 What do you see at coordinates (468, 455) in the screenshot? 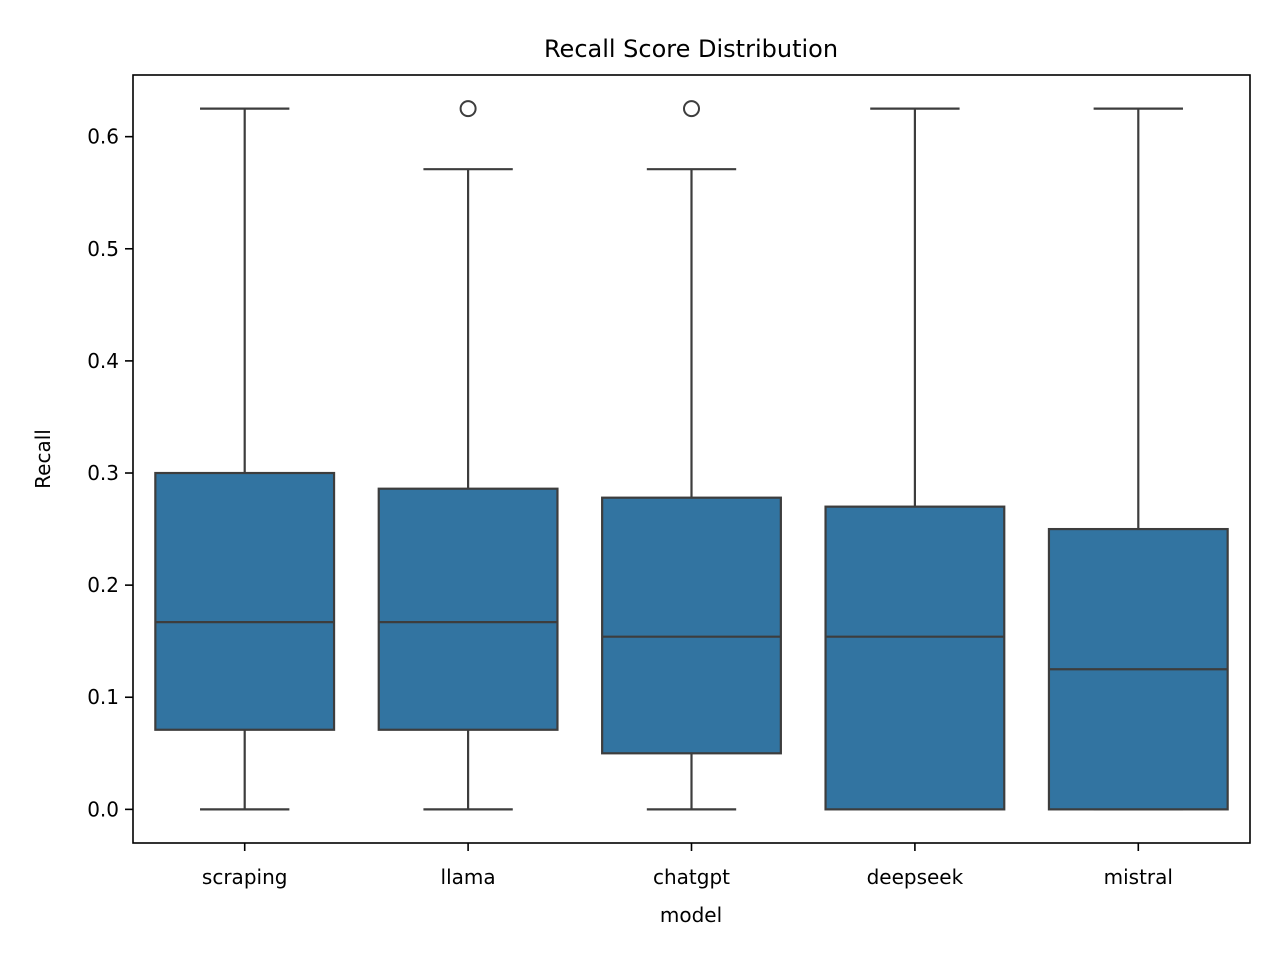
I see `box-group-llama` at bounding box center [468, 455].